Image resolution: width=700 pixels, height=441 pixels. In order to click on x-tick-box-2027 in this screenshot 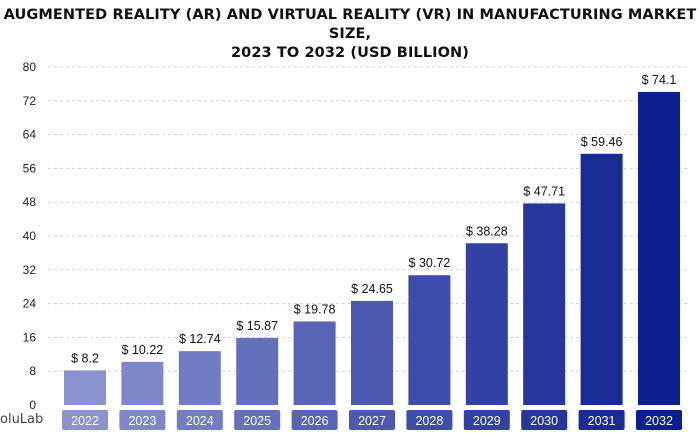, I will do `click(372, 420)`.